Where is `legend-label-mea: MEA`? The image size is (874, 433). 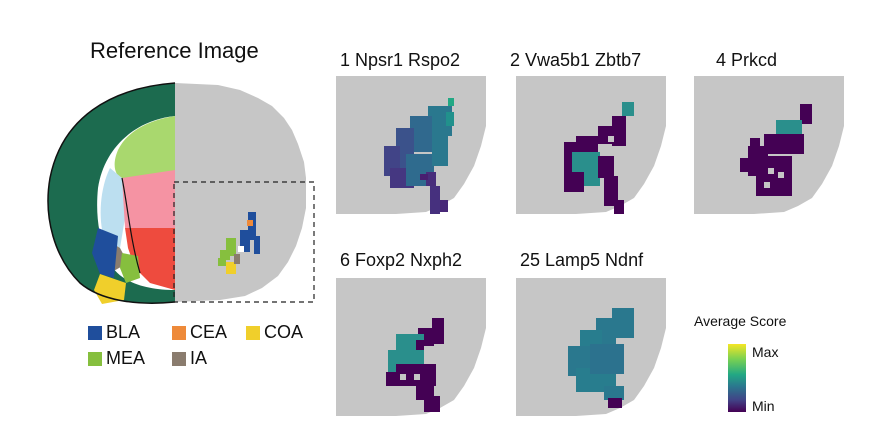 legend-label-mea: MEA is located at coordinates (126, 358).